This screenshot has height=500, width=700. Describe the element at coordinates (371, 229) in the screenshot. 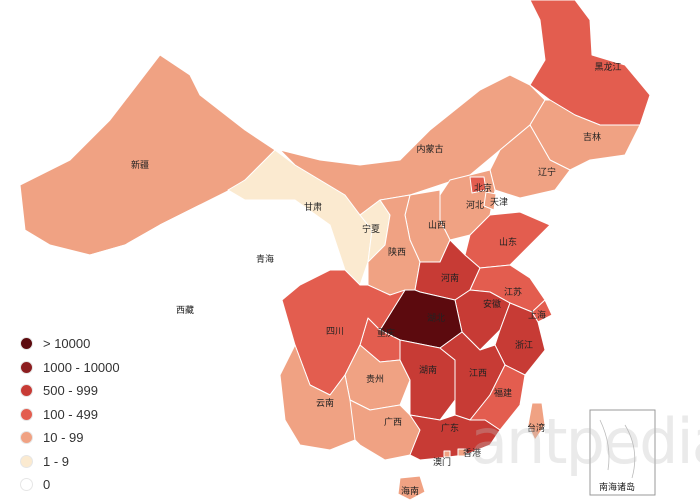

I see `label-ningxia: 宁夏` at that location.